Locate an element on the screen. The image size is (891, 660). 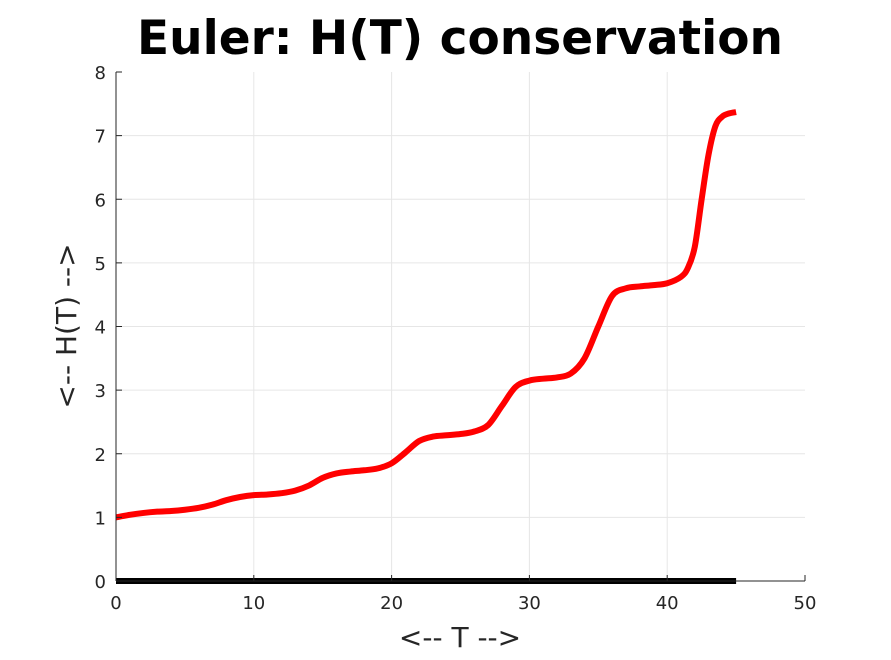
y-tick-label-0: 0 is located at coordinates (100, 582).